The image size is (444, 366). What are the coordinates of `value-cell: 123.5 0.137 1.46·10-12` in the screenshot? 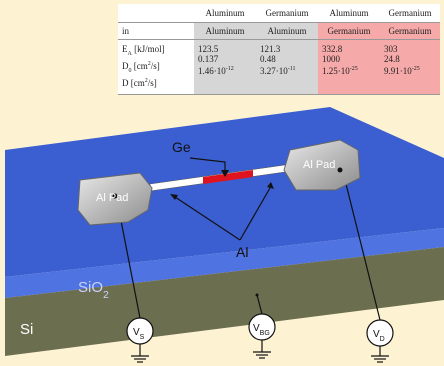 It's located at (225, 67).